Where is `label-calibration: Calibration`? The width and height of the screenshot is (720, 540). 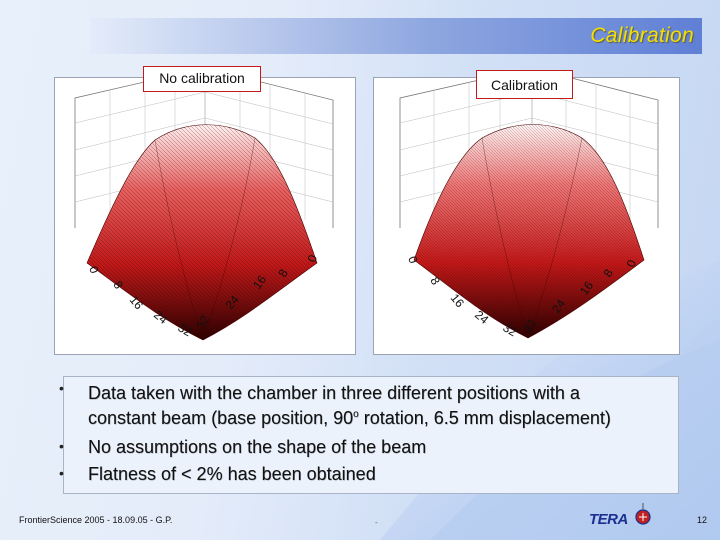 label-calibration: Calibration is located at coordinates (524, 84).